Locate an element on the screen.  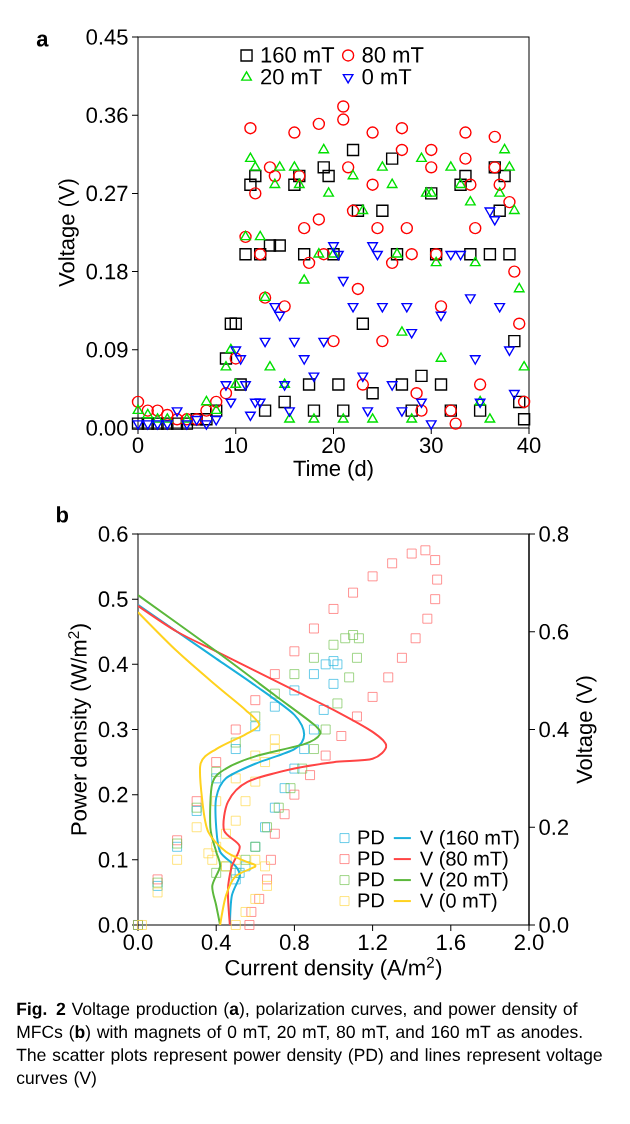
y2-tick-label: 0.6 is located at coordinates (554, 631).